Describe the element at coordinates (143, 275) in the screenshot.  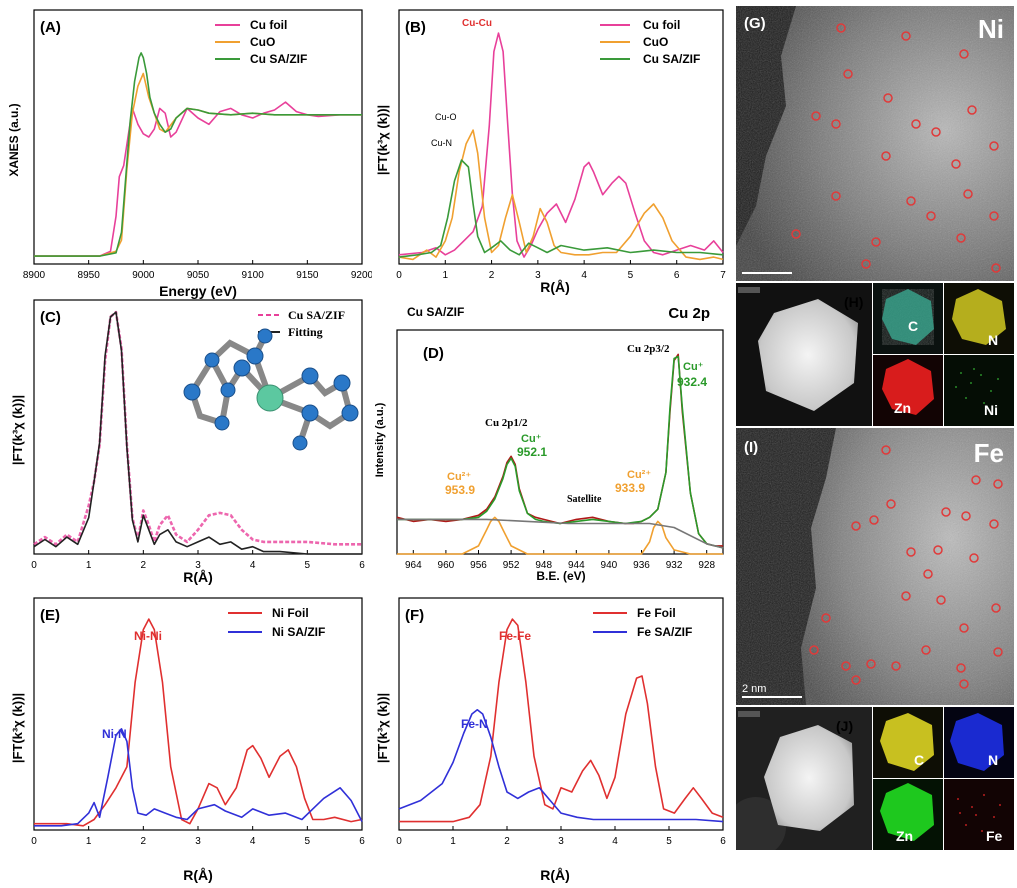
I see `x-tick-label-A-2: 9000` at that location.